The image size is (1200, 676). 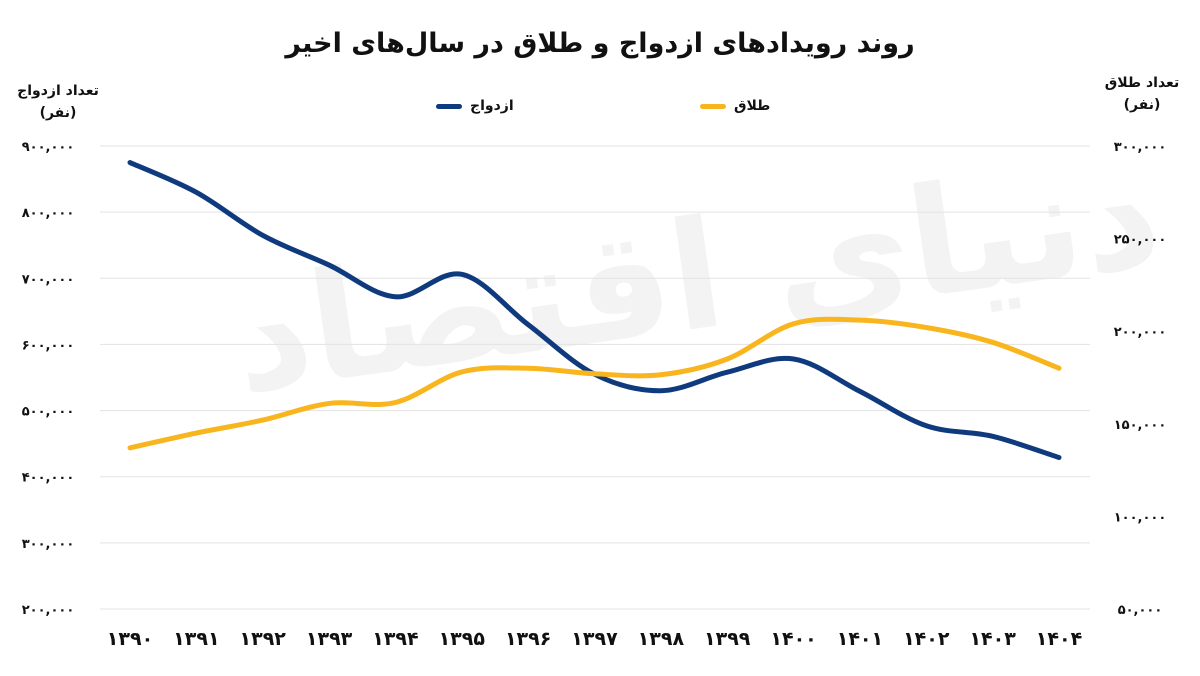 I want to click on y-axis-left-title: تعداد ازدواج (نفر), so click(x=58, y=102).